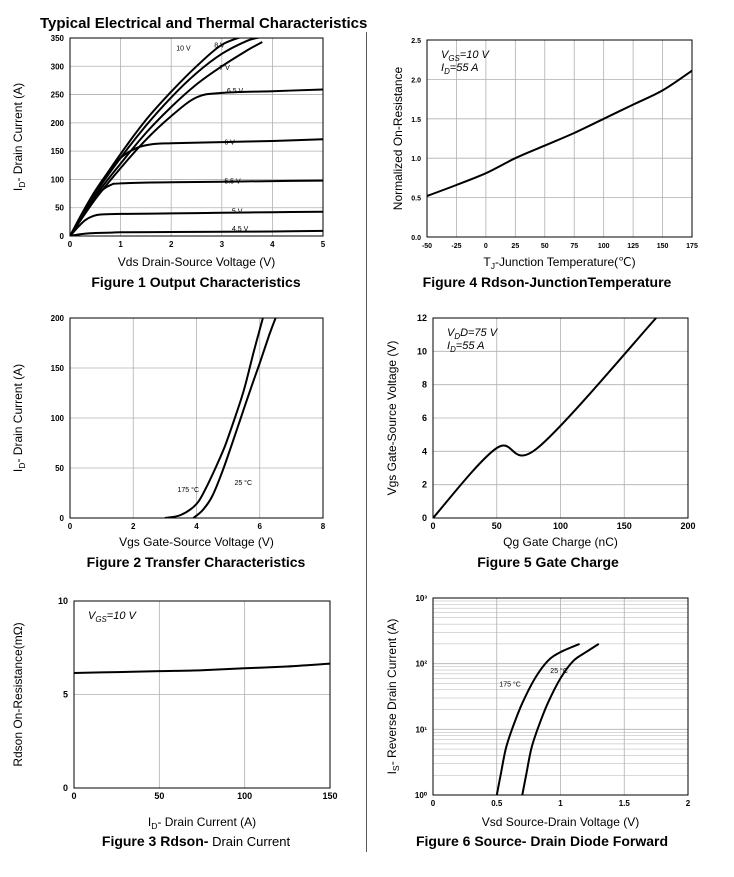 This screenshot has height=877, width=734. I want to click on column-divider, so click(366, 442).